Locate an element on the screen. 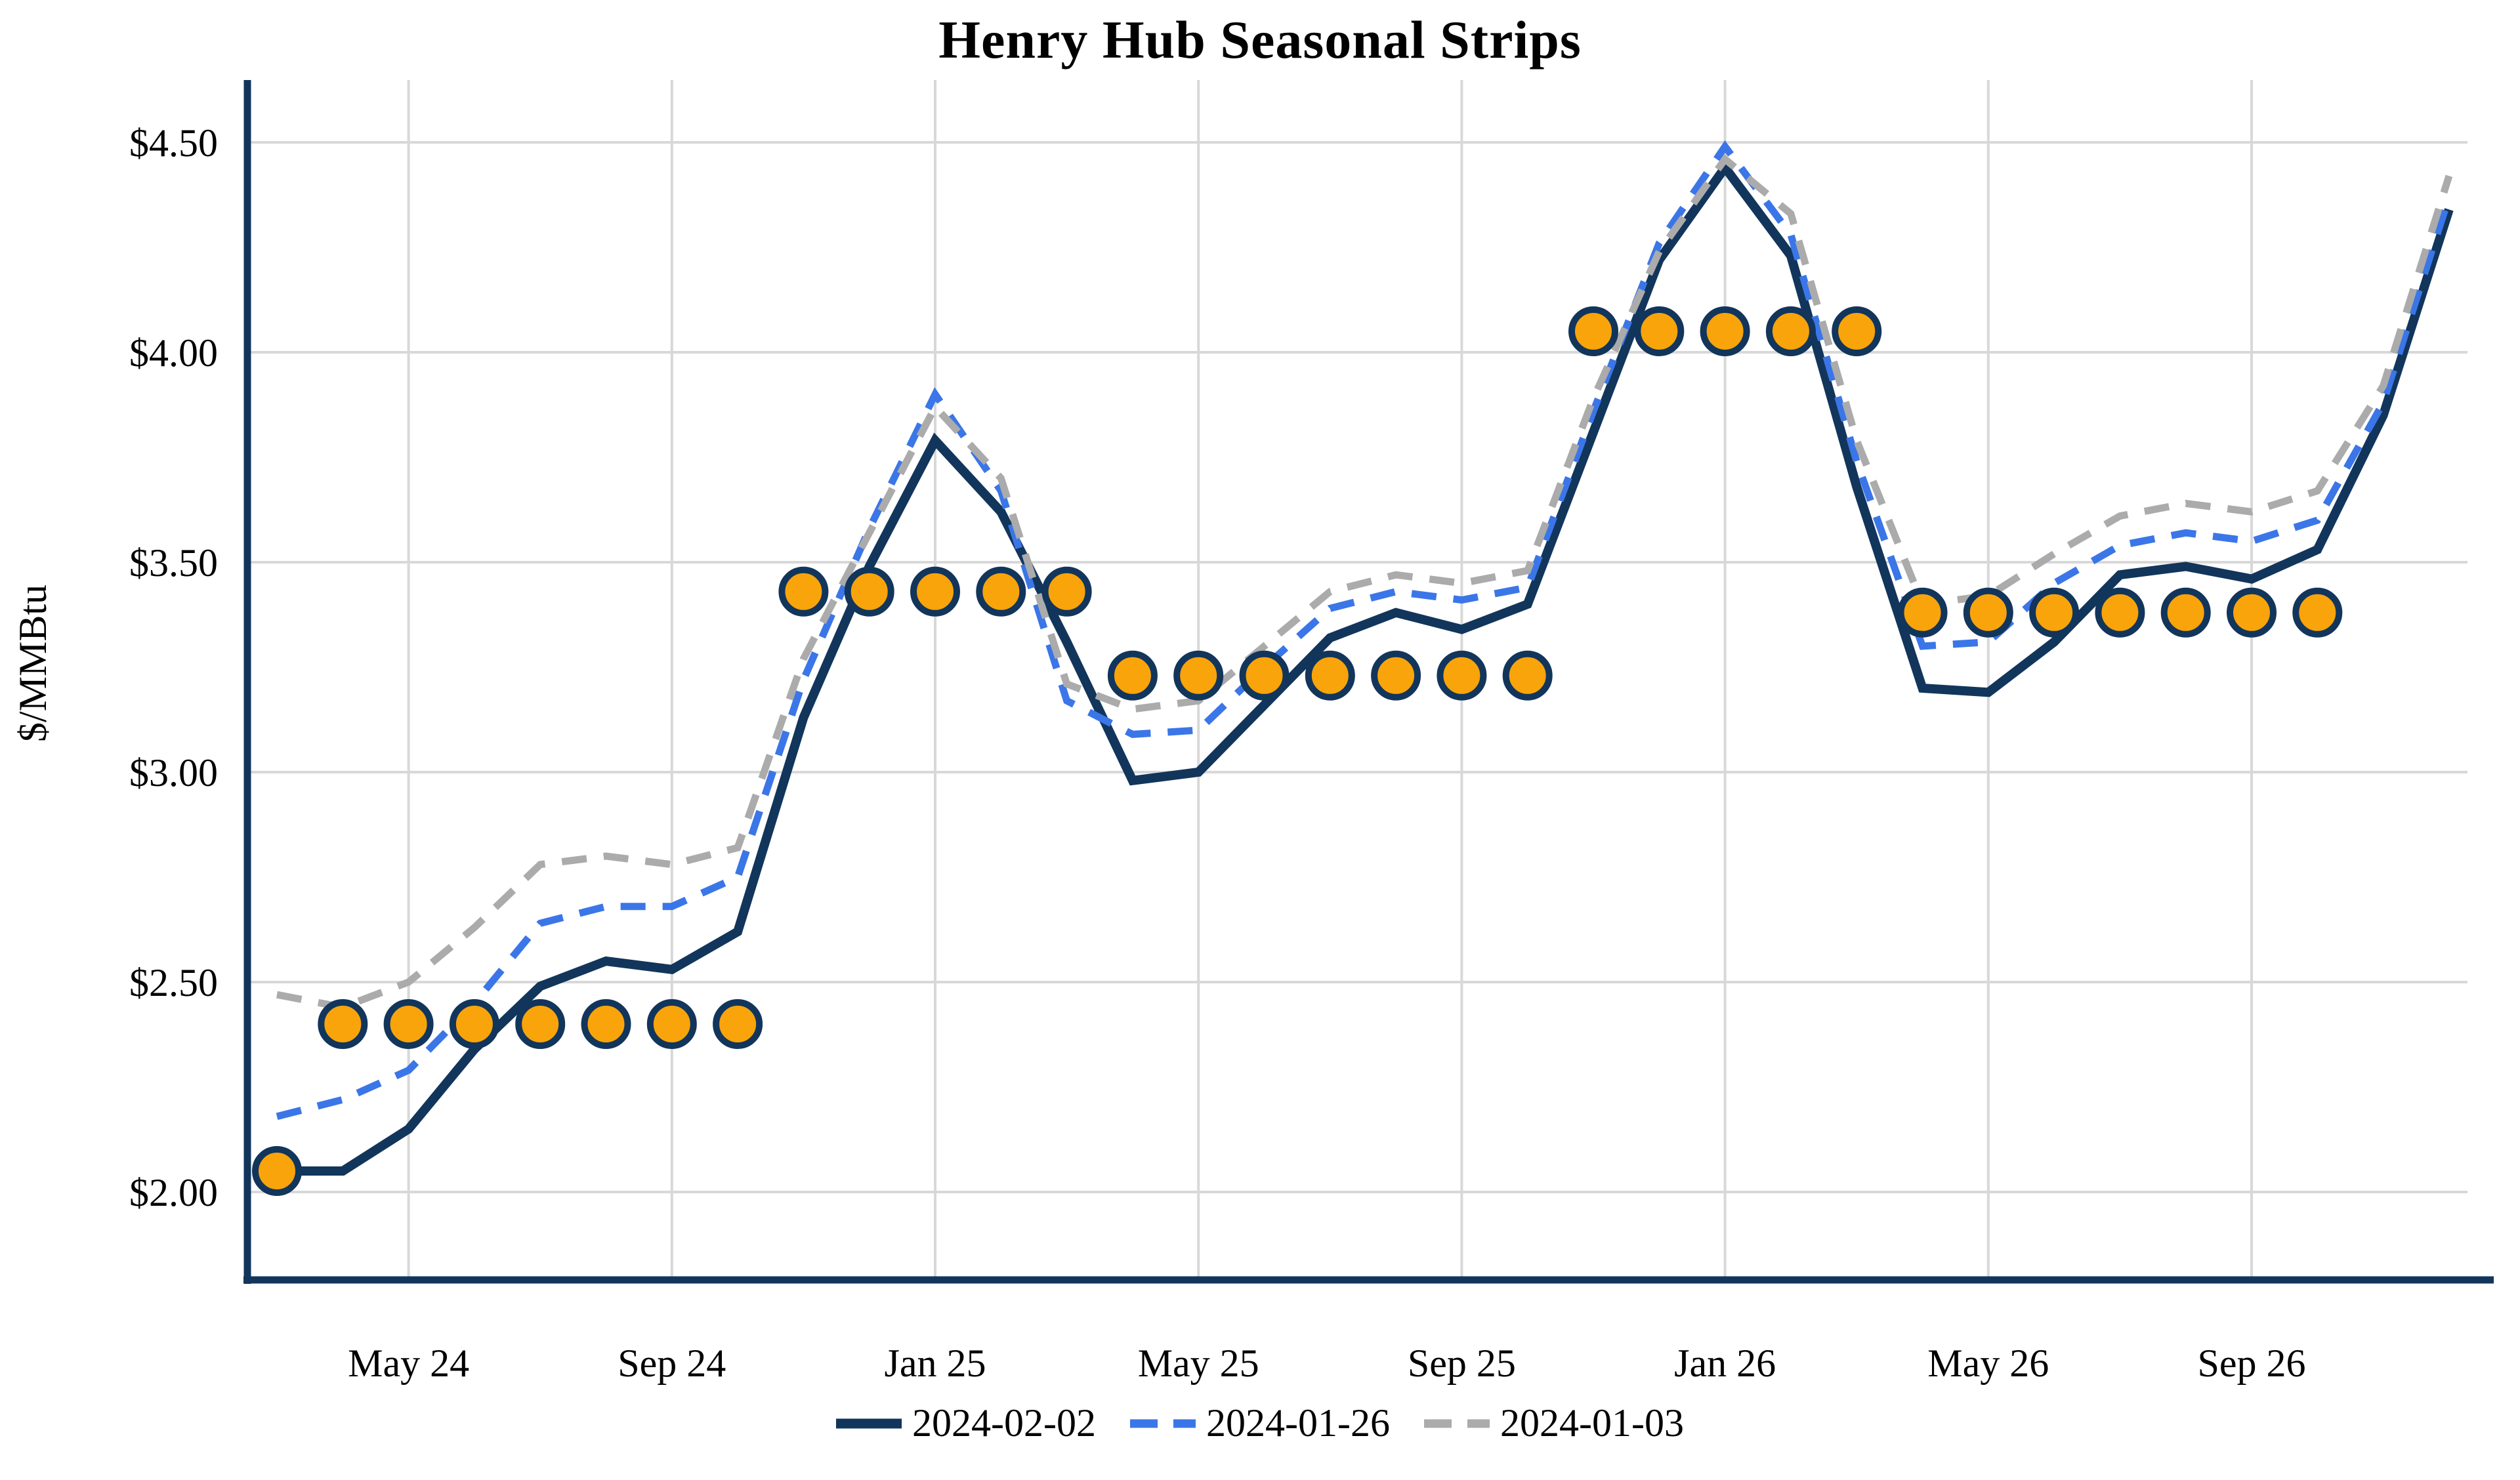 The width and height of the screenshot is (2520, 1480). y-tick-label: $4.50 is located at coordinates (173, 143).